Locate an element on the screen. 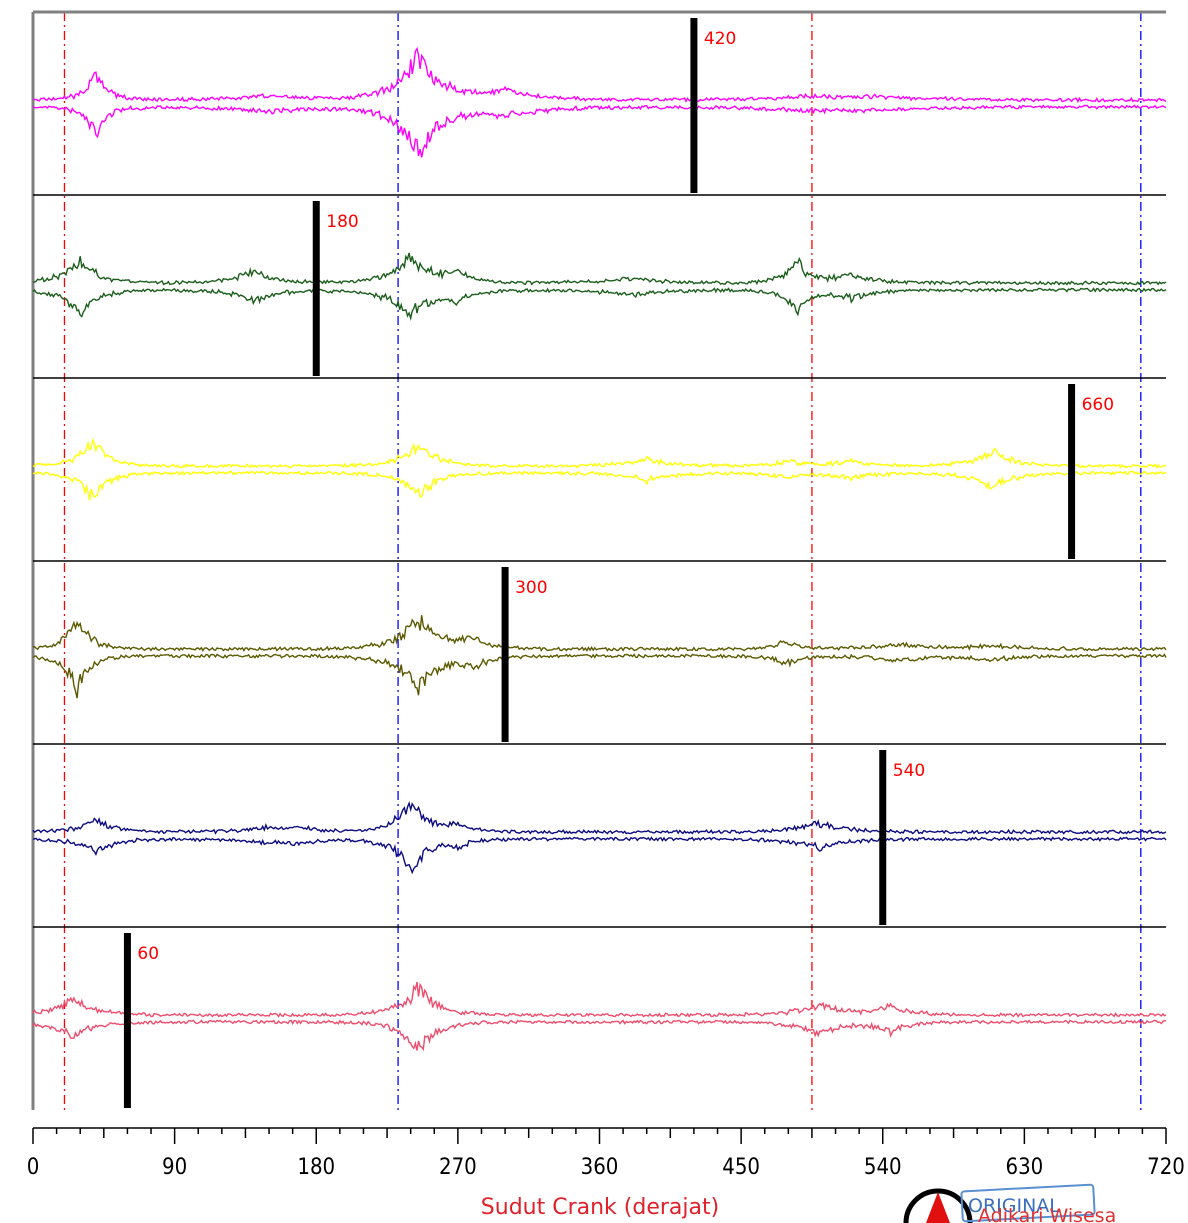 This screenshot has width=1188, height=1223. crank-marker-label: 60 is located at coordinates (148, 954).